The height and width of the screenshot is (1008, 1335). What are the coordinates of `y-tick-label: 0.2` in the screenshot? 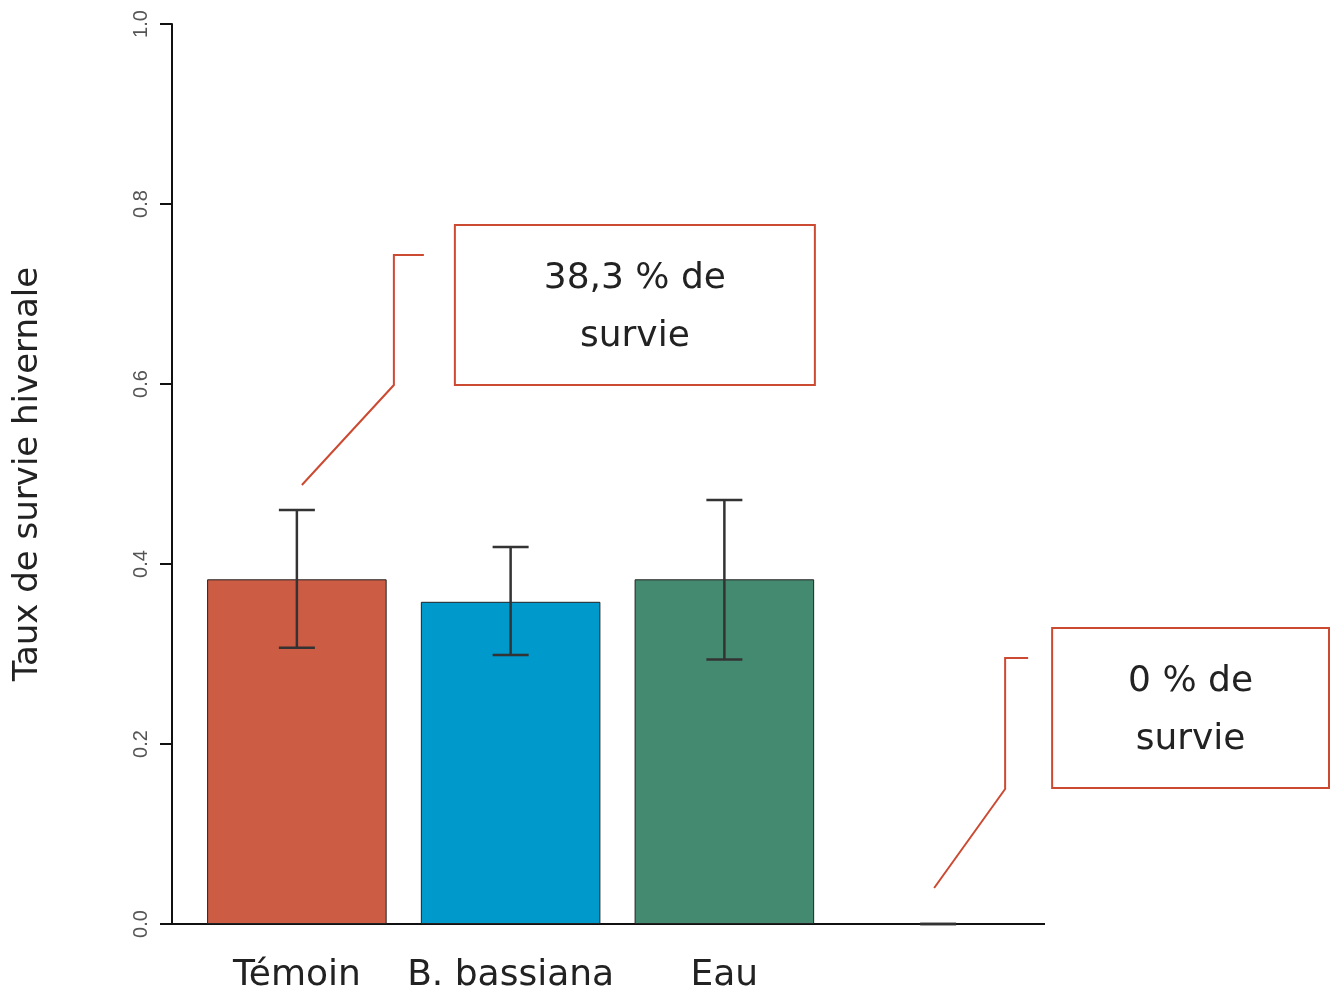 It's located at (140, 744).